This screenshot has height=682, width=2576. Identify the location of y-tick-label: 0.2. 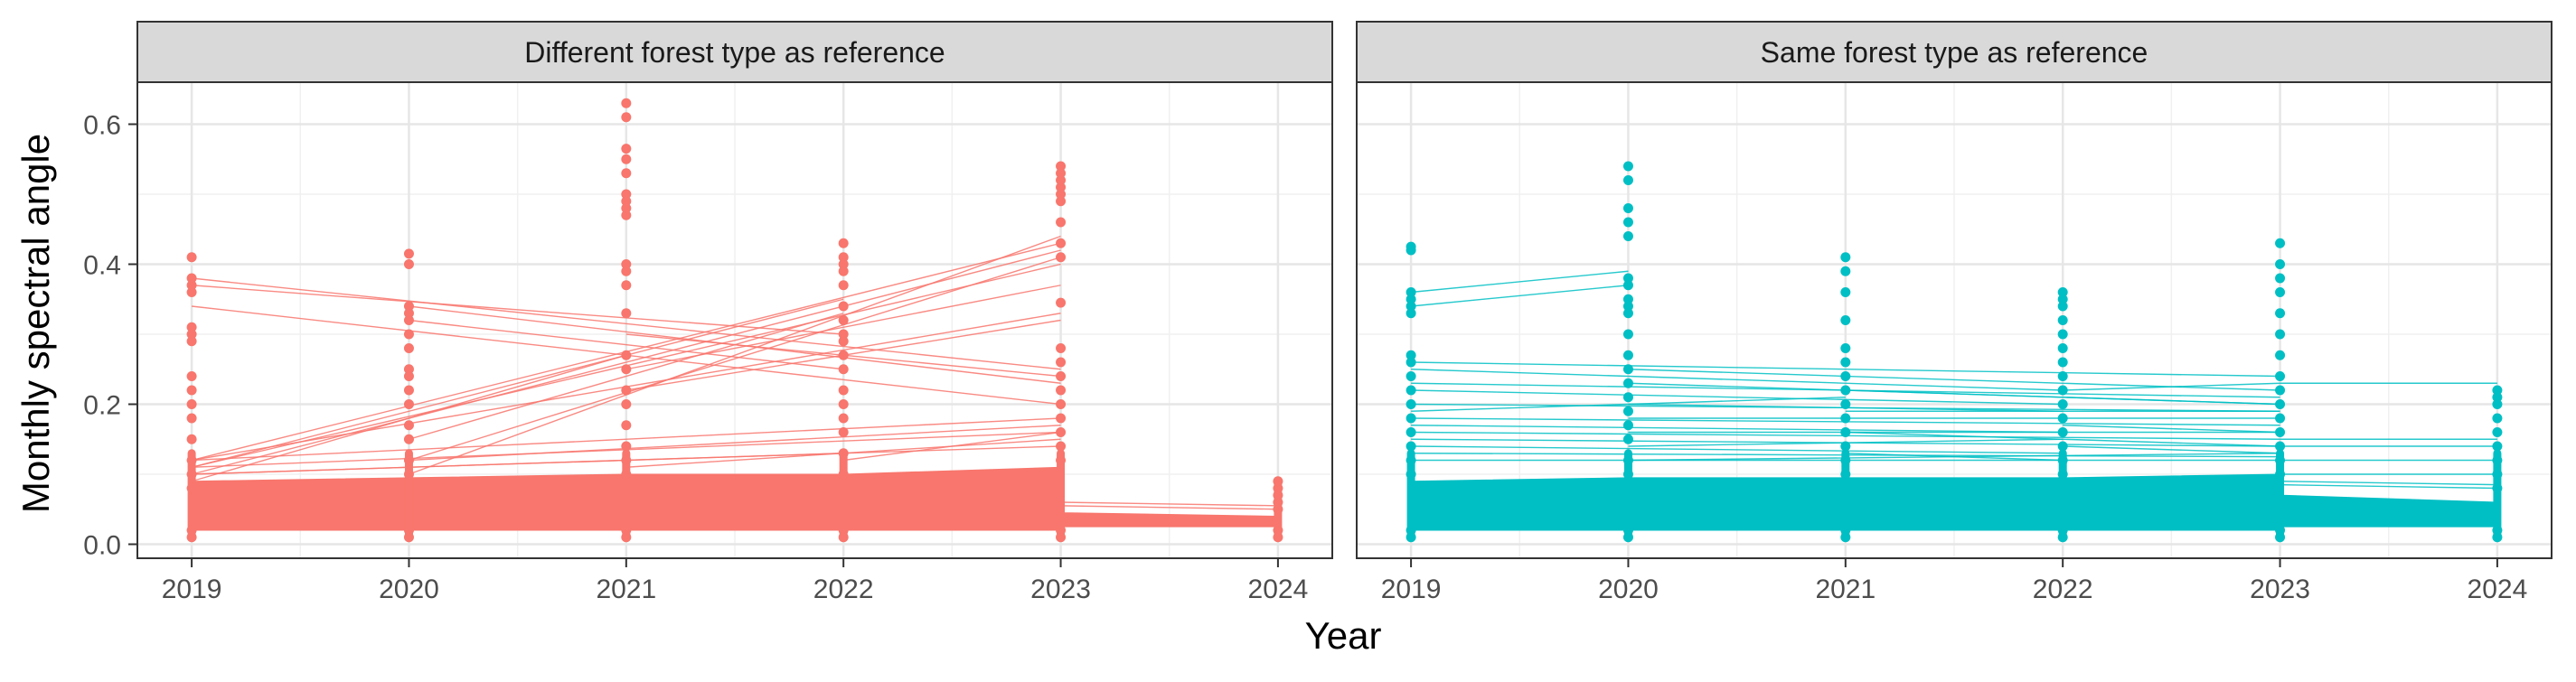
(102, 406).